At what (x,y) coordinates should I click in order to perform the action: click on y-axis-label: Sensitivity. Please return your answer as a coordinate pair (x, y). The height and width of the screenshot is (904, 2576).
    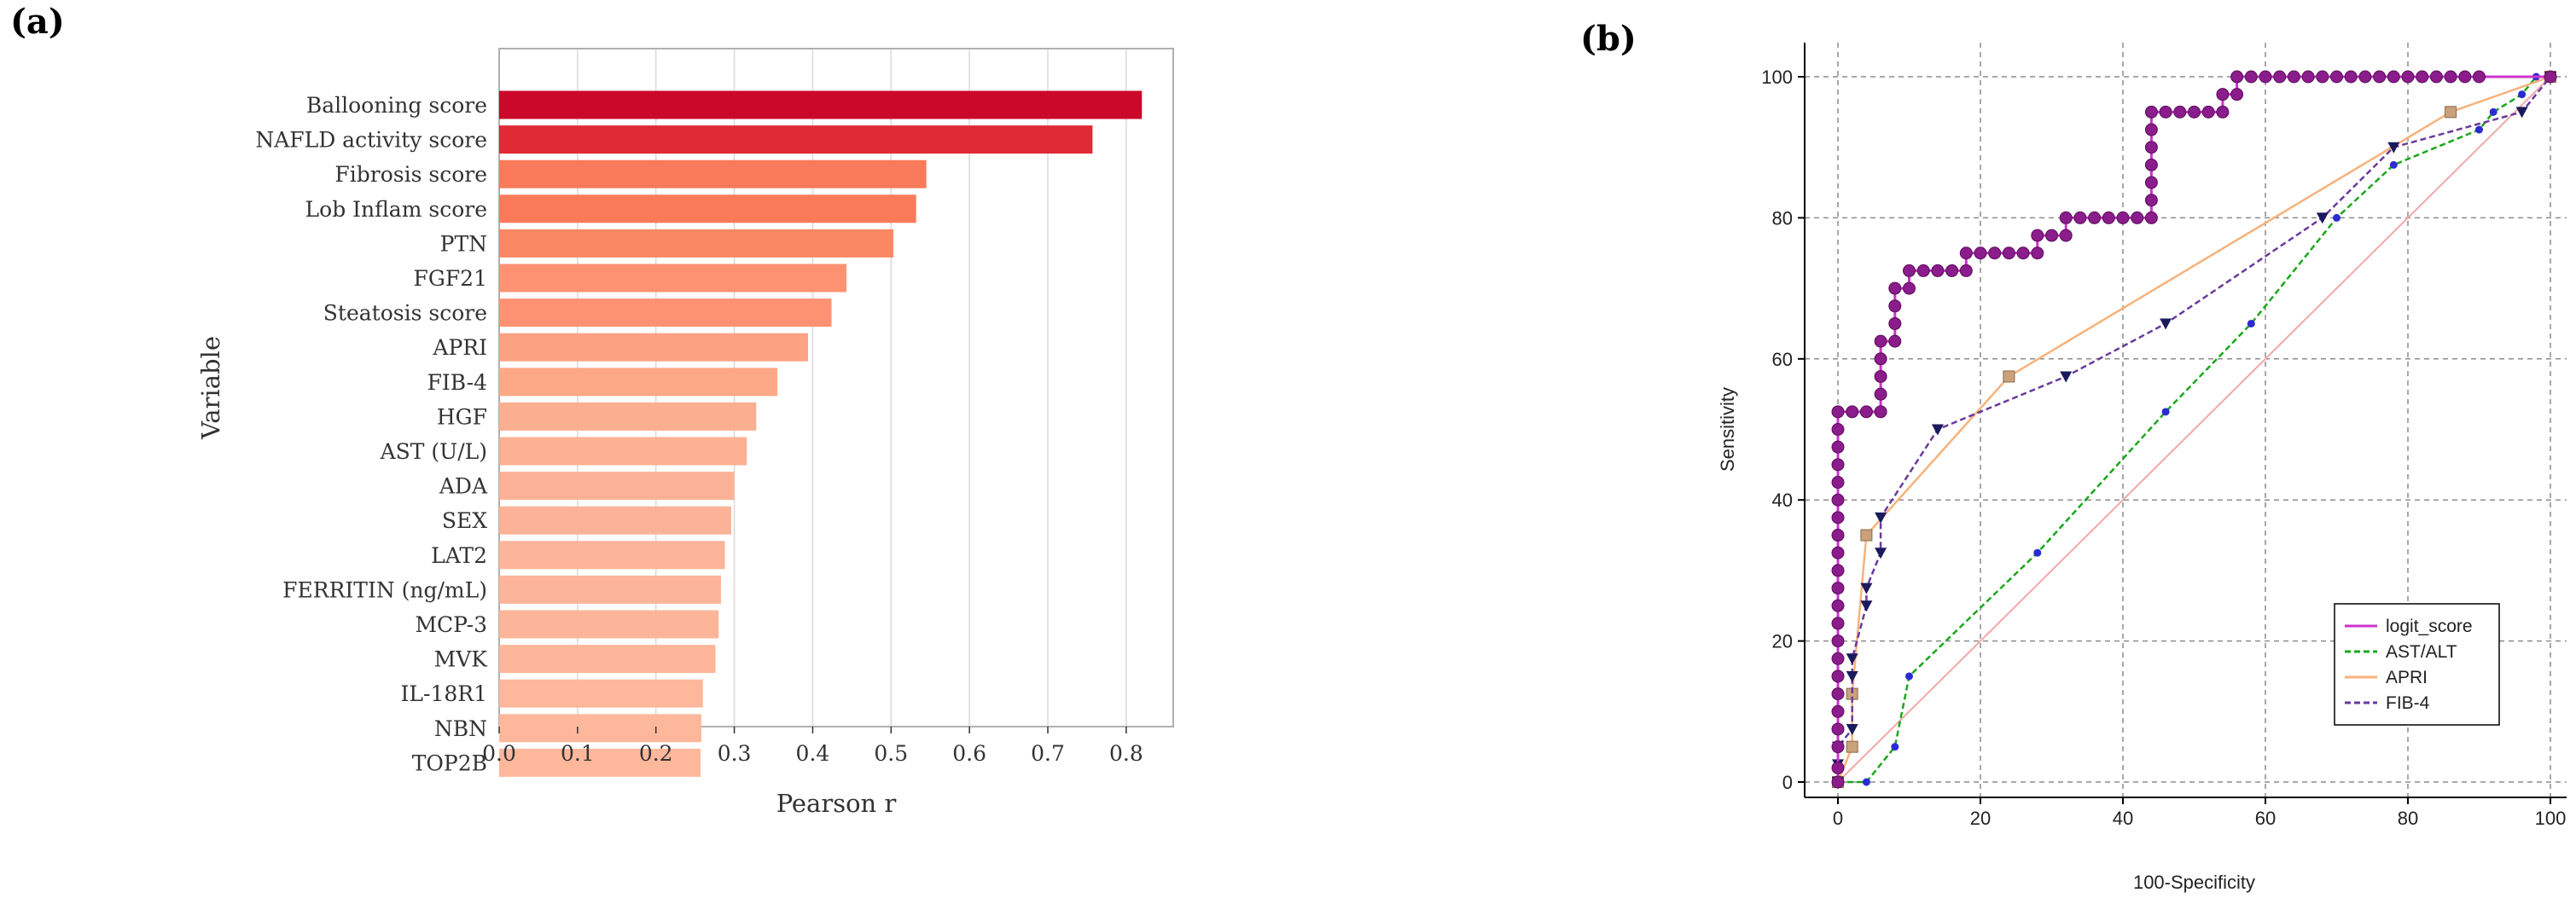
    Looking at the image, I should click on (1727, 429).